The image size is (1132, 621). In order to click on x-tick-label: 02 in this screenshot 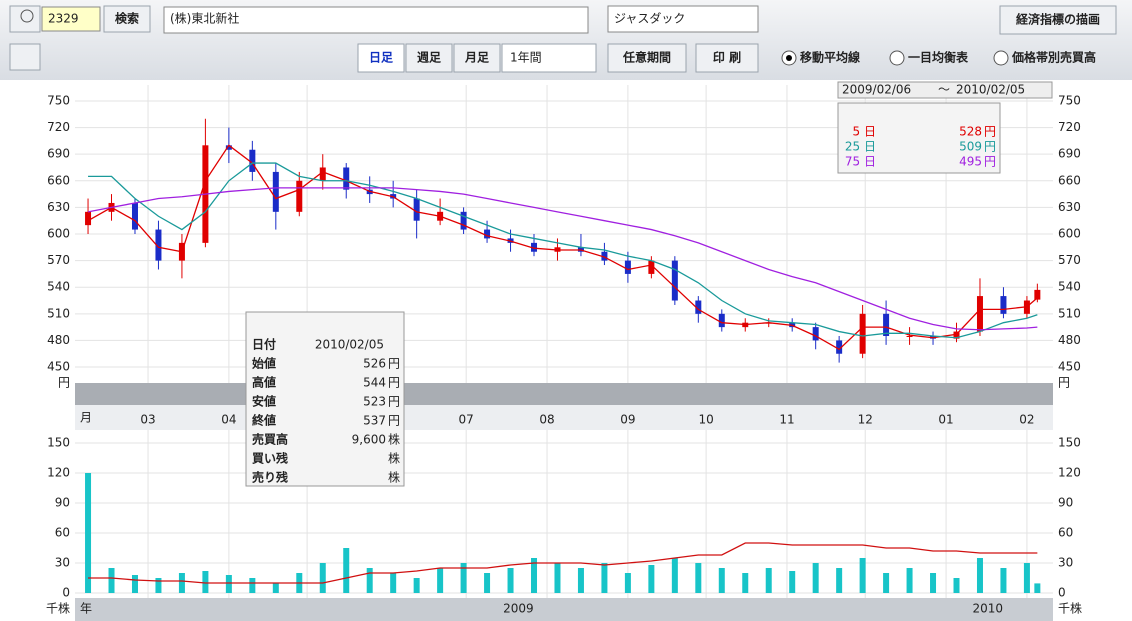, I will do `click(1026, 420)`.